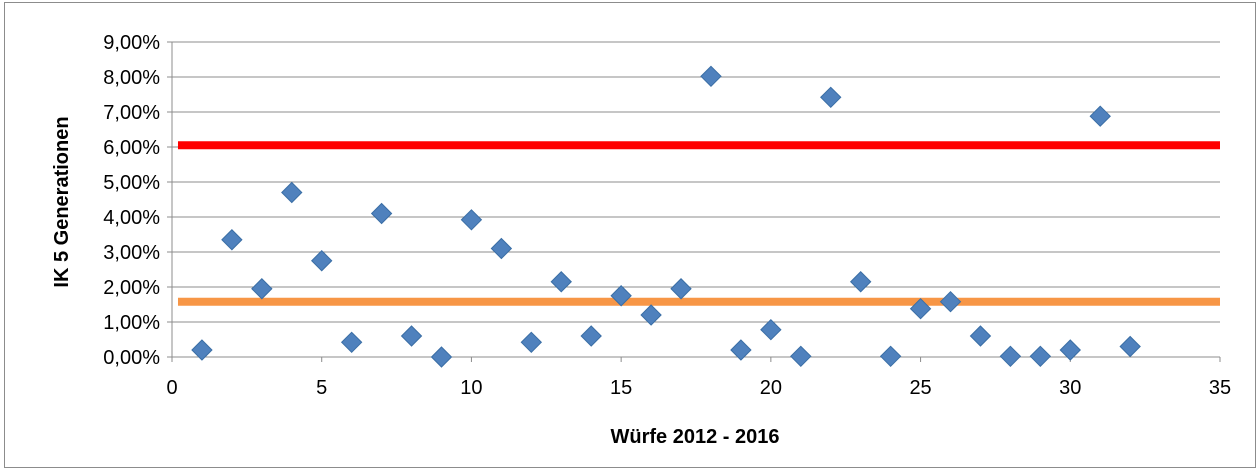 This screenshot has width=1260, height=472. I want to click on x-tick-label-2: 10, so click(471, 388).